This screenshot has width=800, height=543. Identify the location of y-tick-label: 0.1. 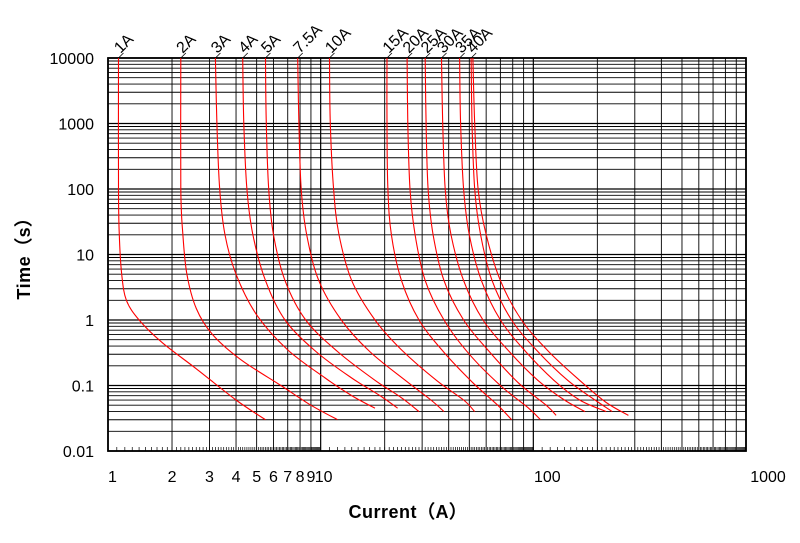
(83, 387).